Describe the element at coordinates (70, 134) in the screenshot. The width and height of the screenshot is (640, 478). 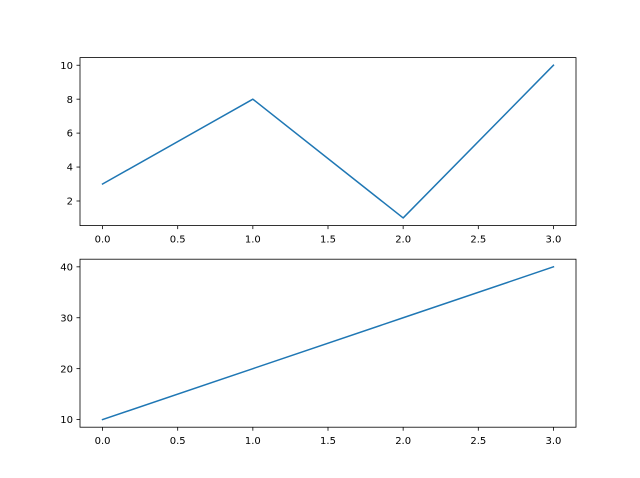
I see `y-tick-label: 6` at that location.